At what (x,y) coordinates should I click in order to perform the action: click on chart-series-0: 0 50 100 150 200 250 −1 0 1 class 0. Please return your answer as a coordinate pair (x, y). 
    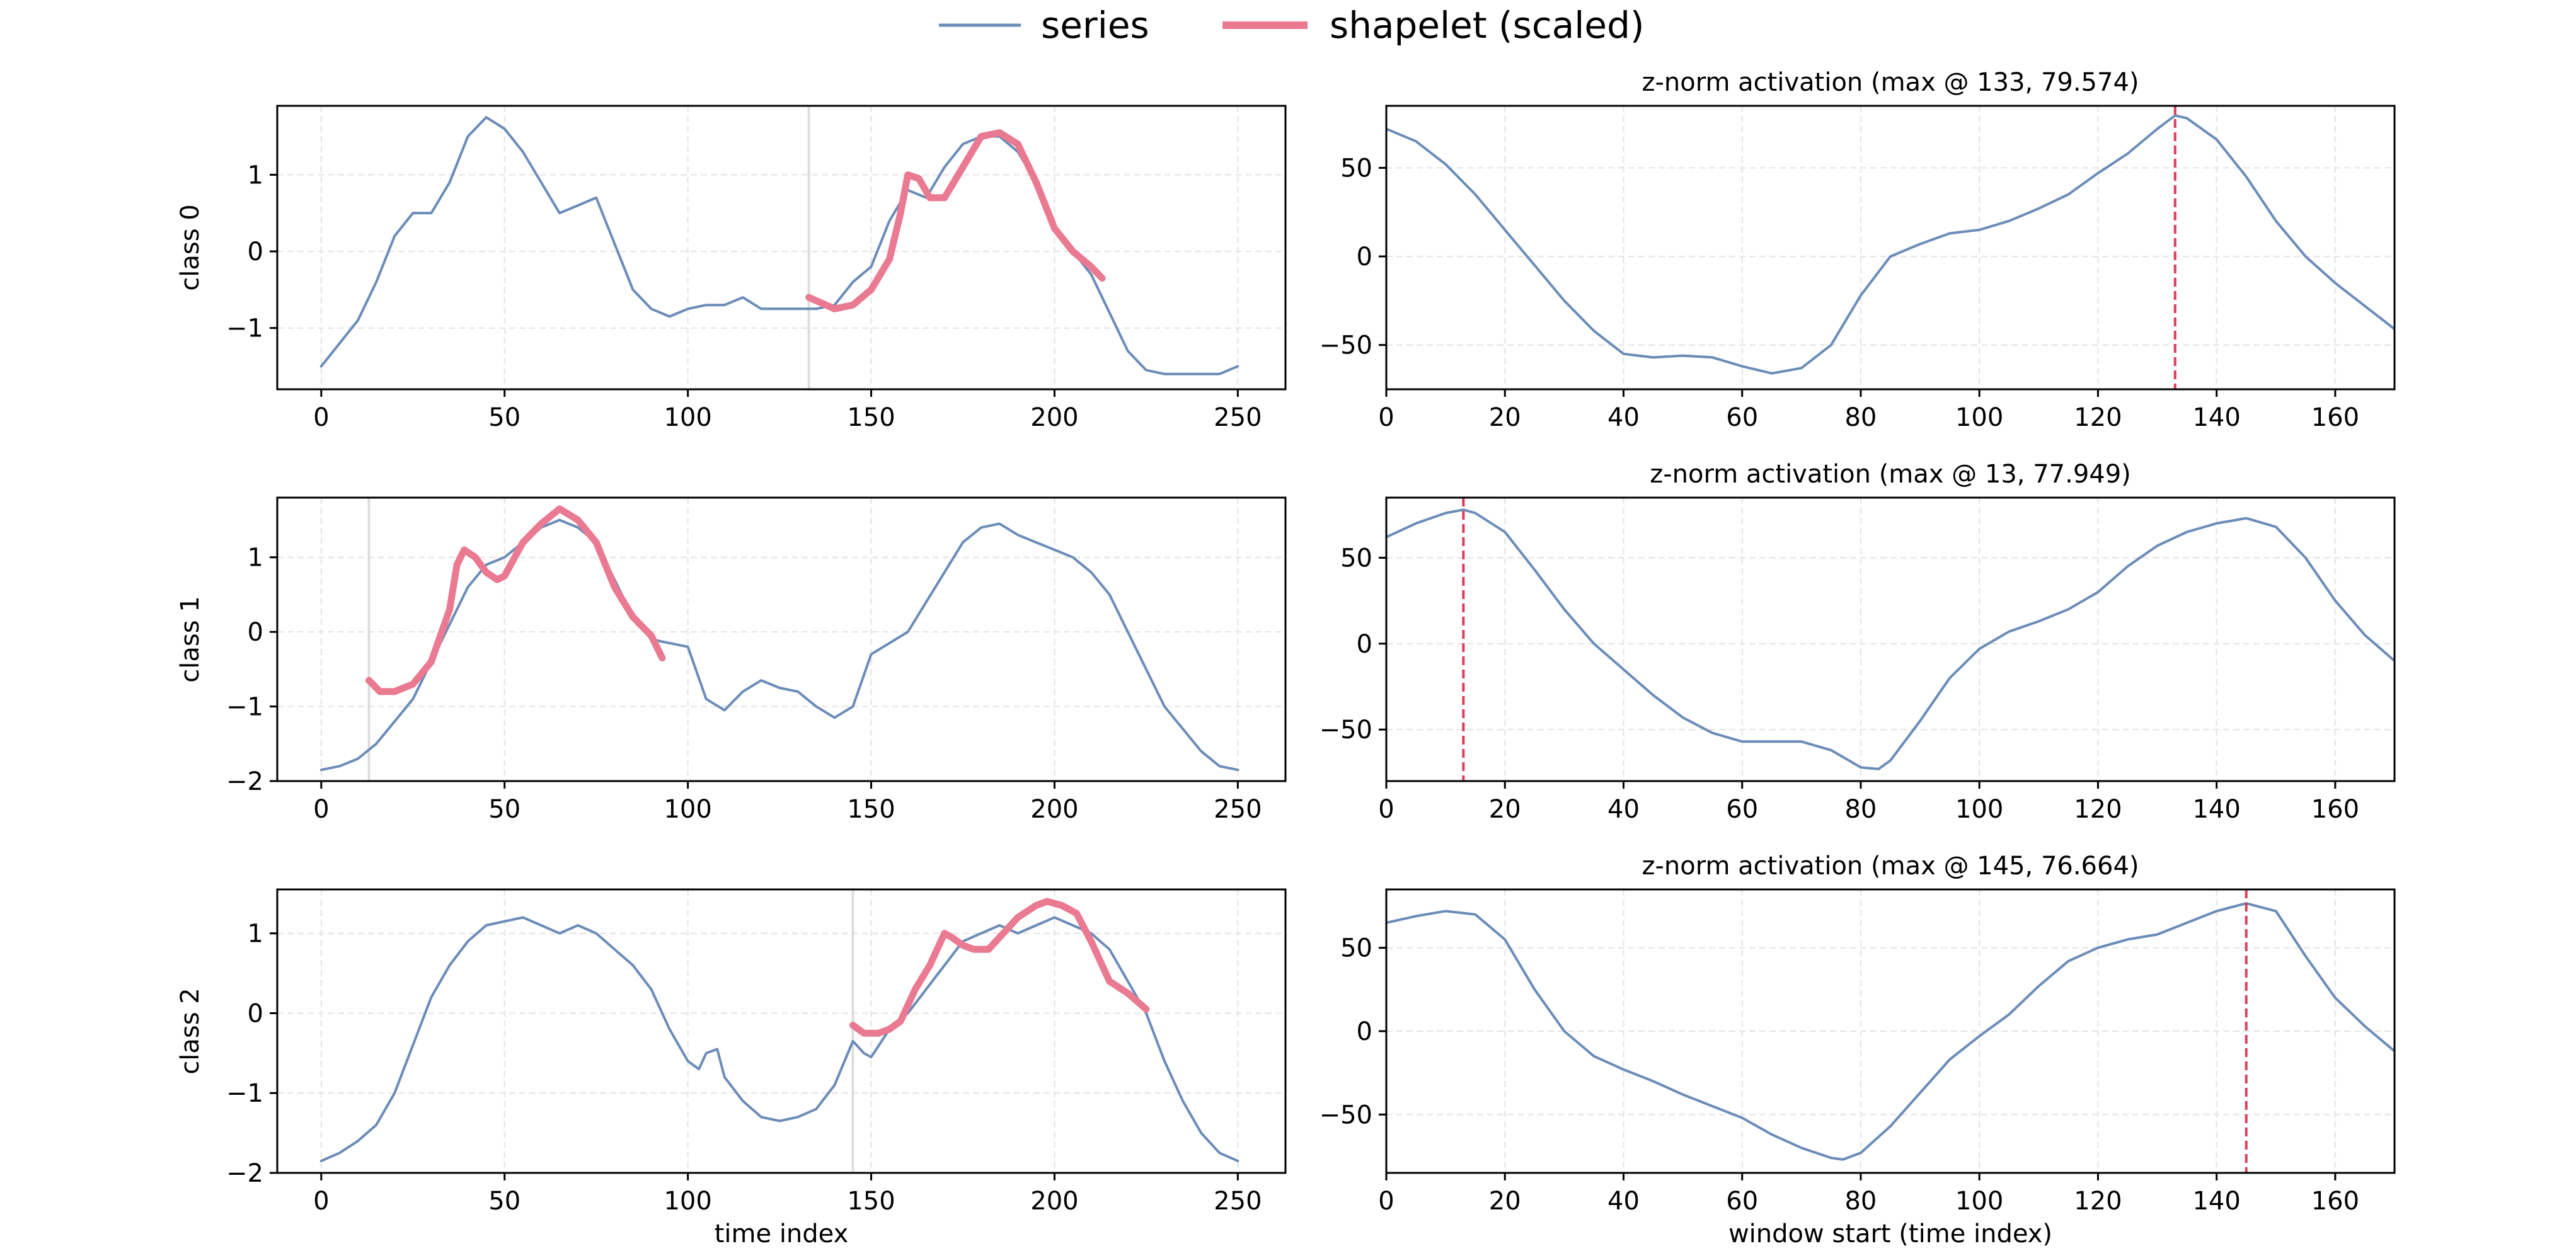
    Looking at the image, I should click on (731, 268).